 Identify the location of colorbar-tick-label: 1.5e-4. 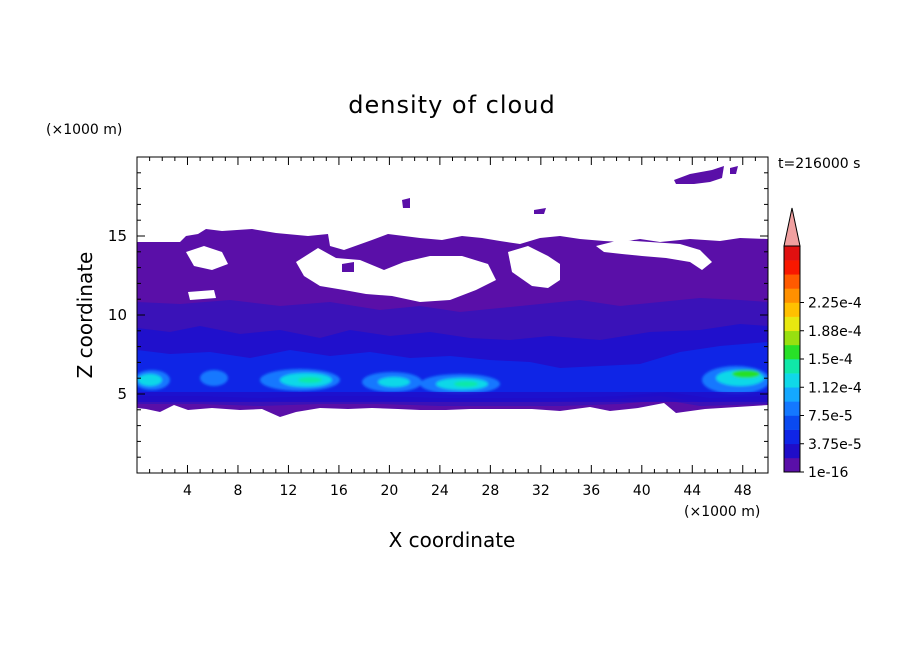
(830, 360).